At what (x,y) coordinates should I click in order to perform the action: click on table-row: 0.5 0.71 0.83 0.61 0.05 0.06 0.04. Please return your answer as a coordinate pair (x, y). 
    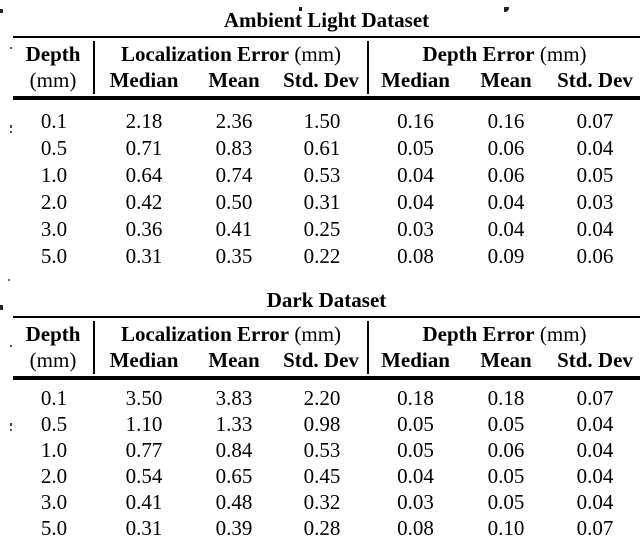
    Looking at the image, I should click on (326, 148).